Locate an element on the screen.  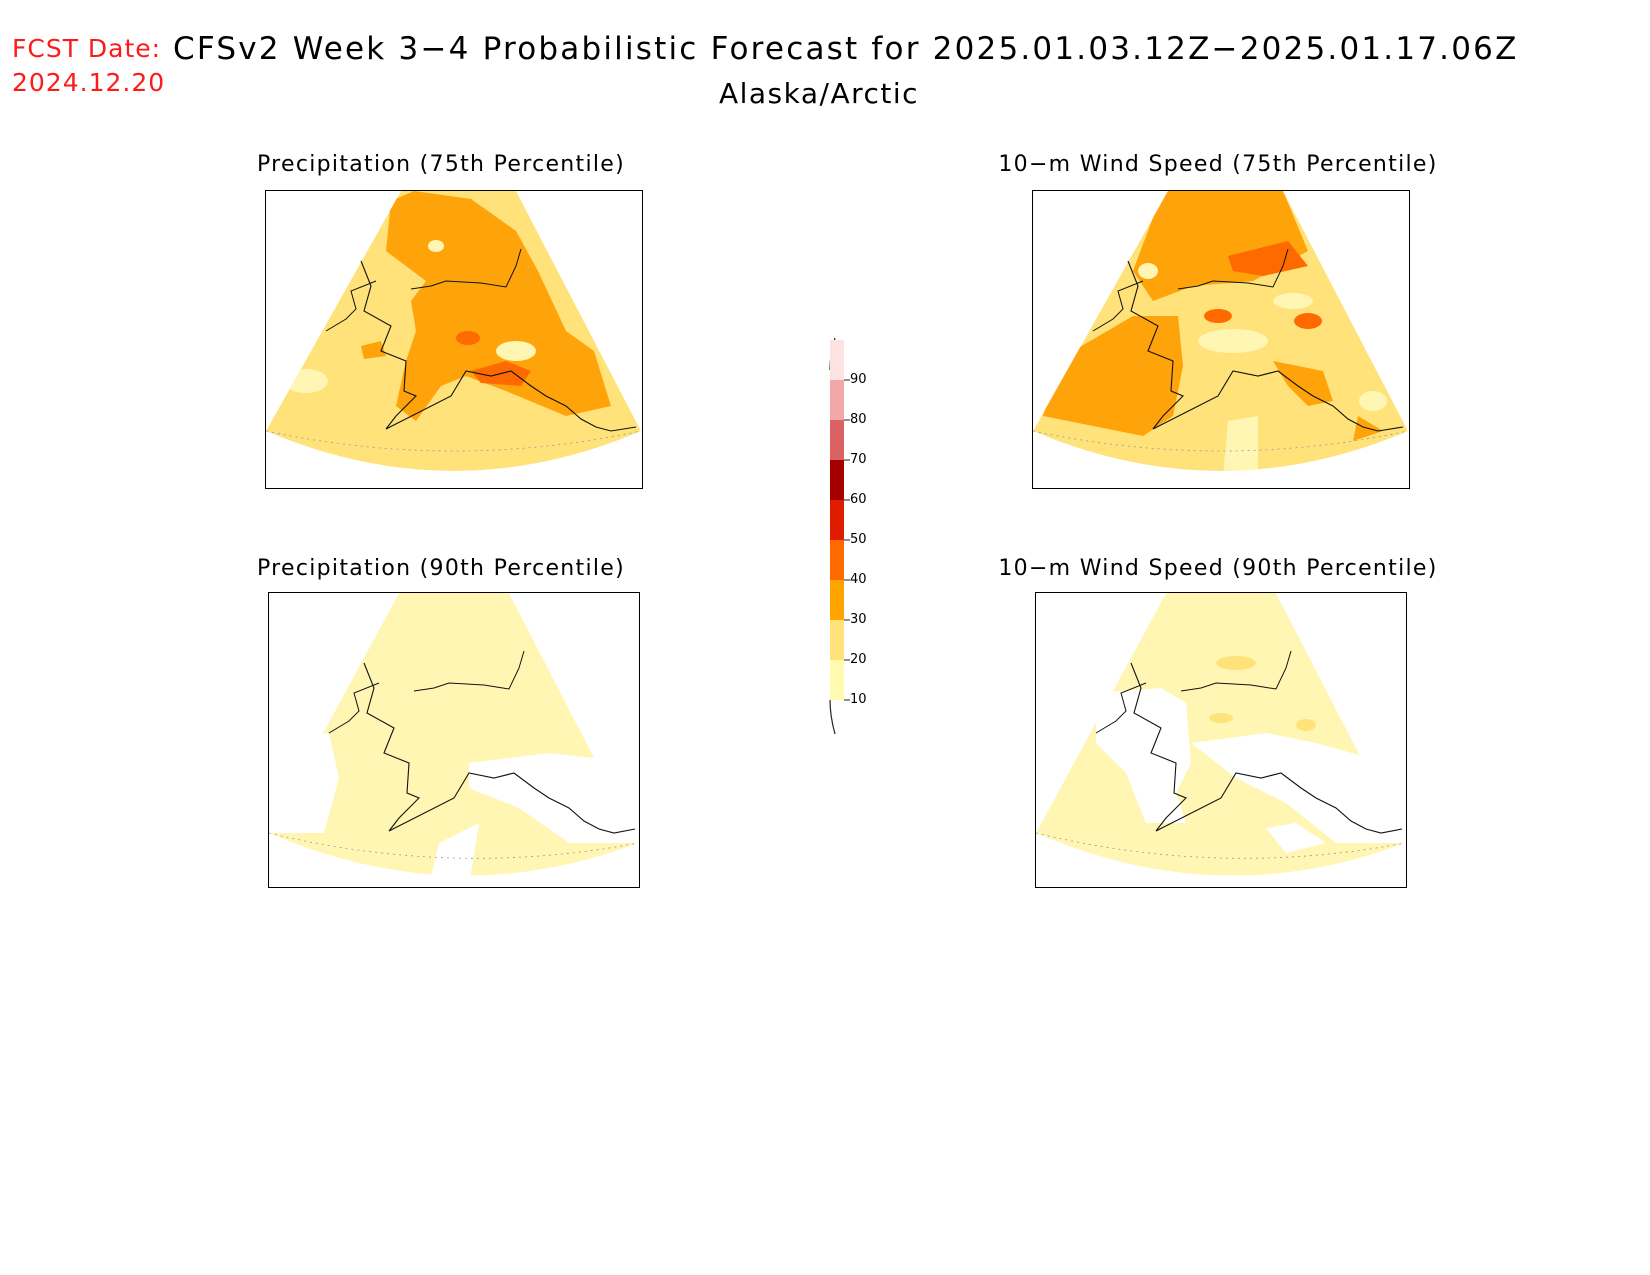
colorbar-label: 30 is located at coordinates (858, 619).